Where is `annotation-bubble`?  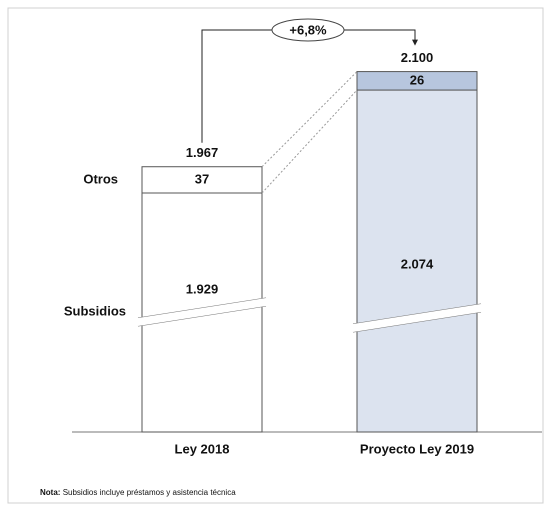 annotation-bubble is located at coordinates (308, 30).